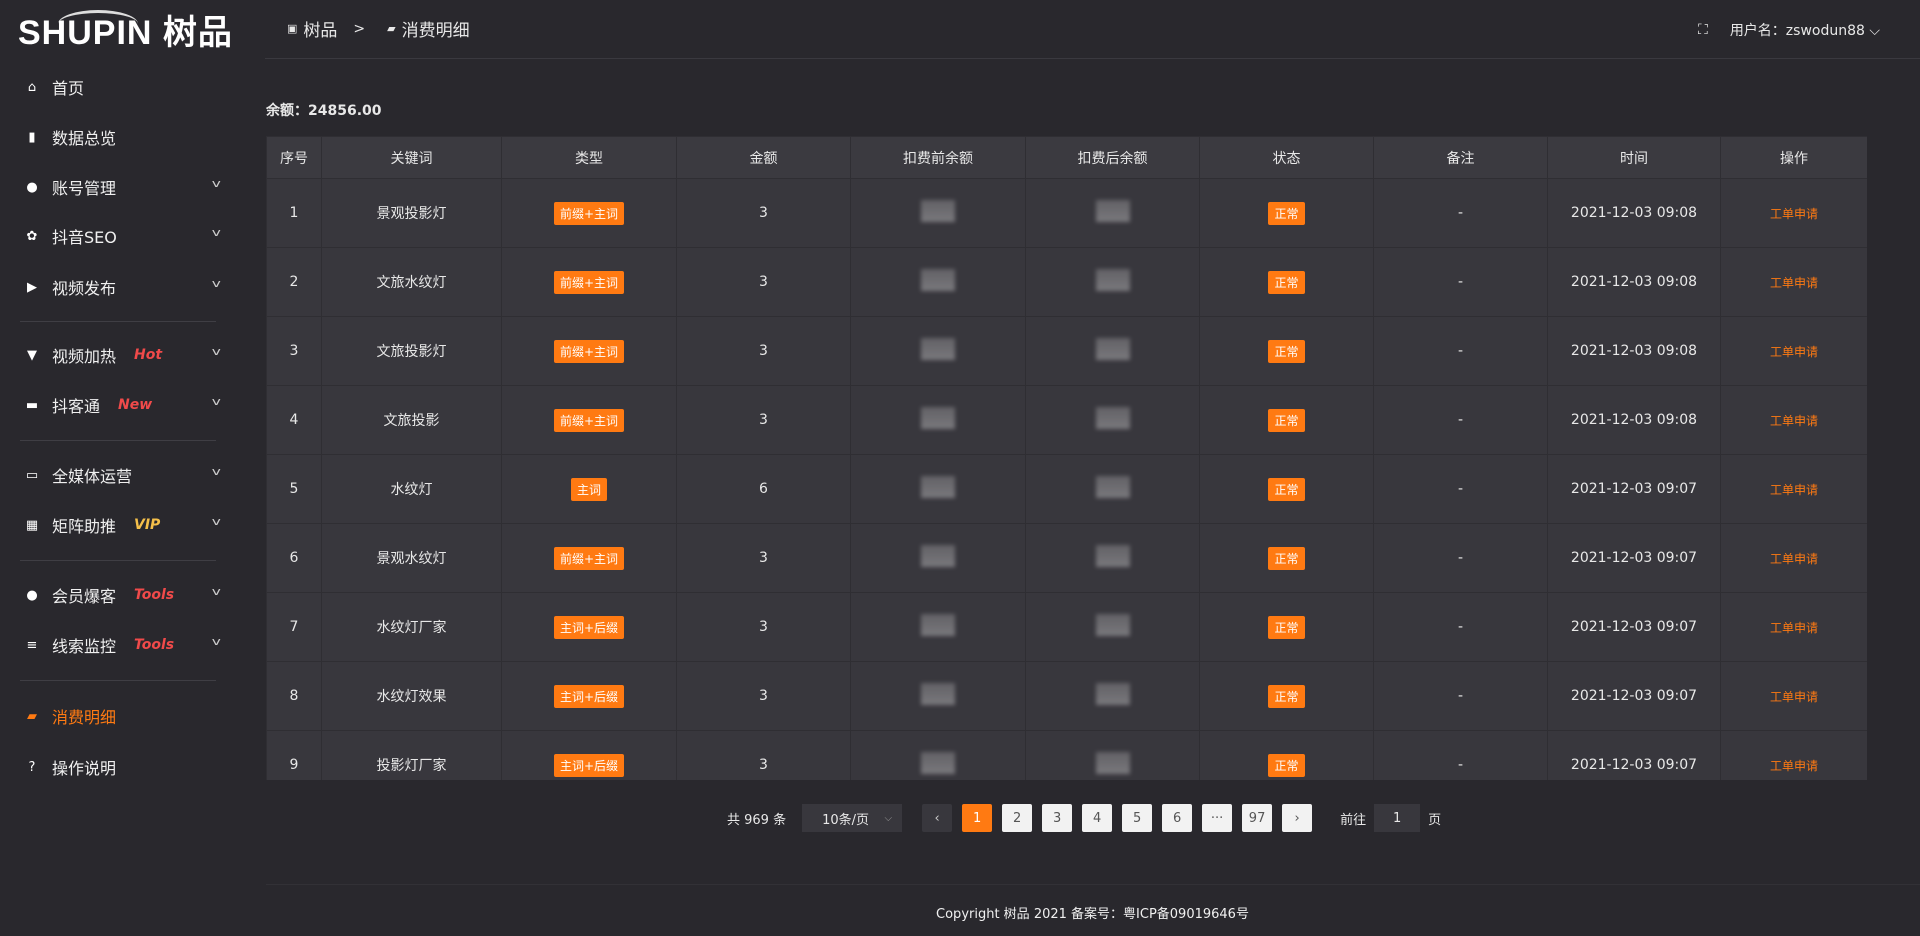 The height and width of the screenshot is (936, 1920). What do you see at coordinates (32, 405) in the screenshot?
I see `chat-icon: ▬` at bounding box center [32, 405].